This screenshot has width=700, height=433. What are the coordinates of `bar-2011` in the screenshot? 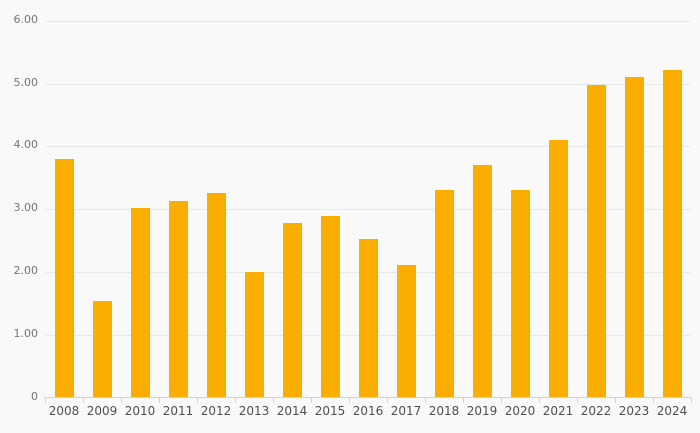 It's located at (178, 299).